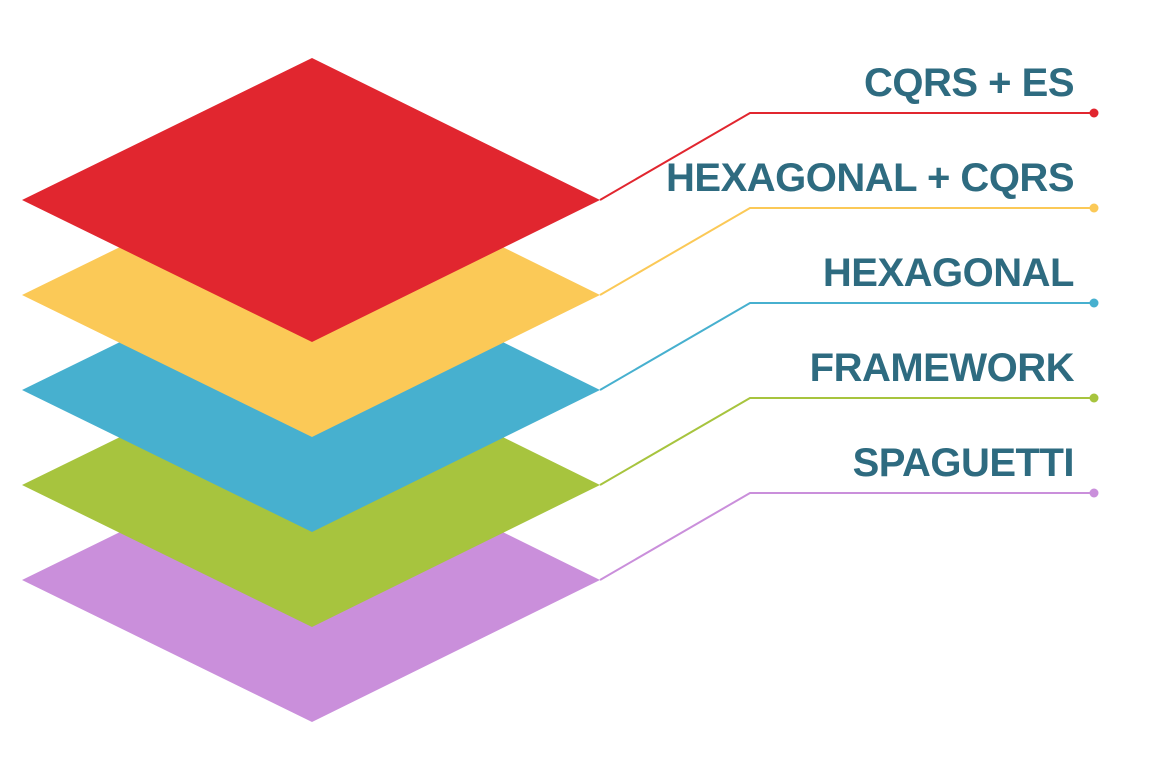  Describe the element at coordinates (948, 273) in the screenshot. I see `layer-label-hexagonal: HEXAGONAL` at that location.